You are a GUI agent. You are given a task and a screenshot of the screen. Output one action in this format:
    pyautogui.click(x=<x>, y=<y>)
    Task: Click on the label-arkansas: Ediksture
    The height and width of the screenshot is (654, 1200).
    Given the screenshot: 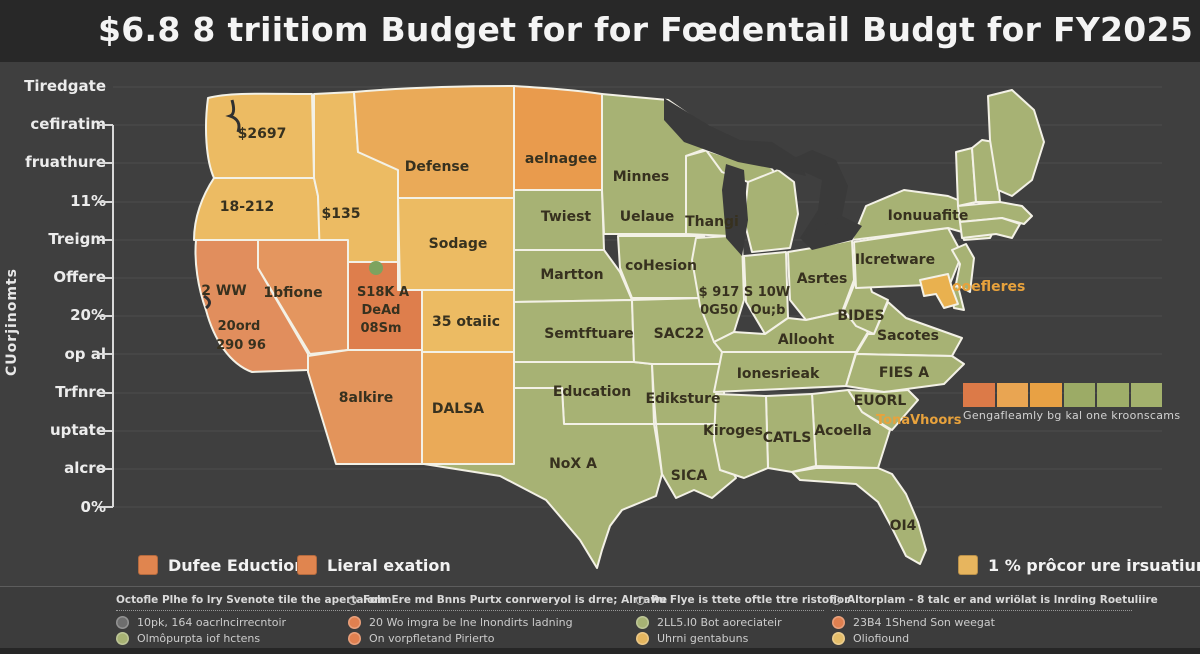 What is the action you would take?
    pyautogui.click(x=682, y=399)
    